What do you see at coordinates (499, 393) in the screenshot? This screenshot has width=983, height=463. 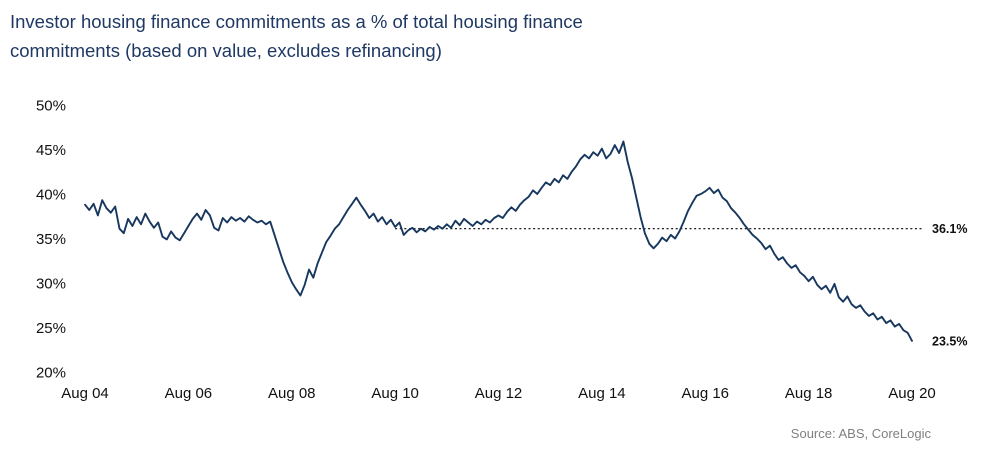 I see `x-axis-tick-label: Aug 12` at bounding box center [499, 393].